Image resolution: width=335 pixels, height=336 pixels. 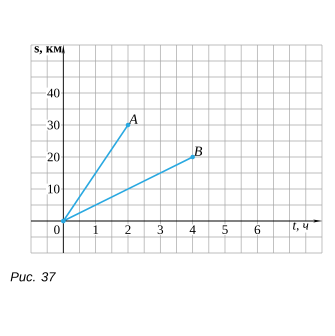 I want to click on y-tick-label: 10, so click(x=54, y=189).